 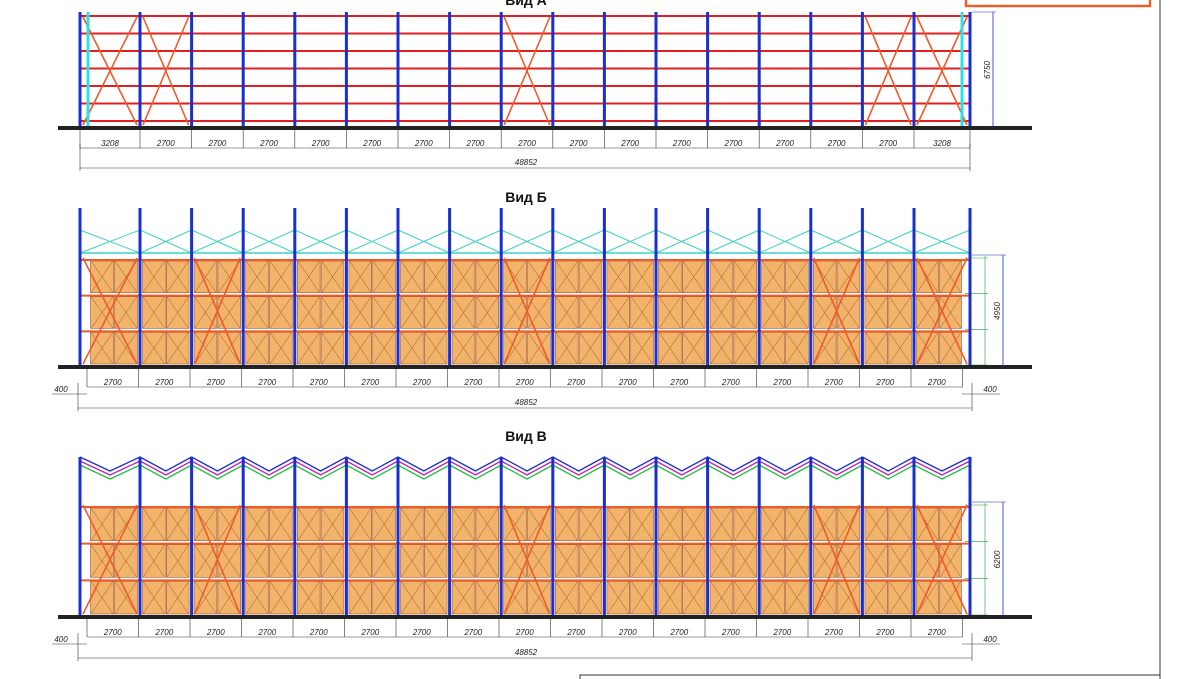 What do you see at coordinates (1058, 4) in the screenshot?
I see `stamp` at bounding box center [1058, 4].